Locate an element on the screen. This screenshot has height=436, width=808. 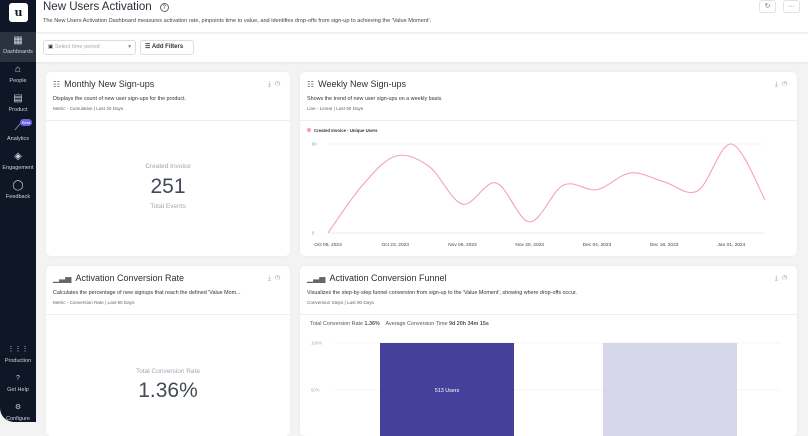
sidebar-item-get-help: ?Get Help is located at coordinates (18, 385).